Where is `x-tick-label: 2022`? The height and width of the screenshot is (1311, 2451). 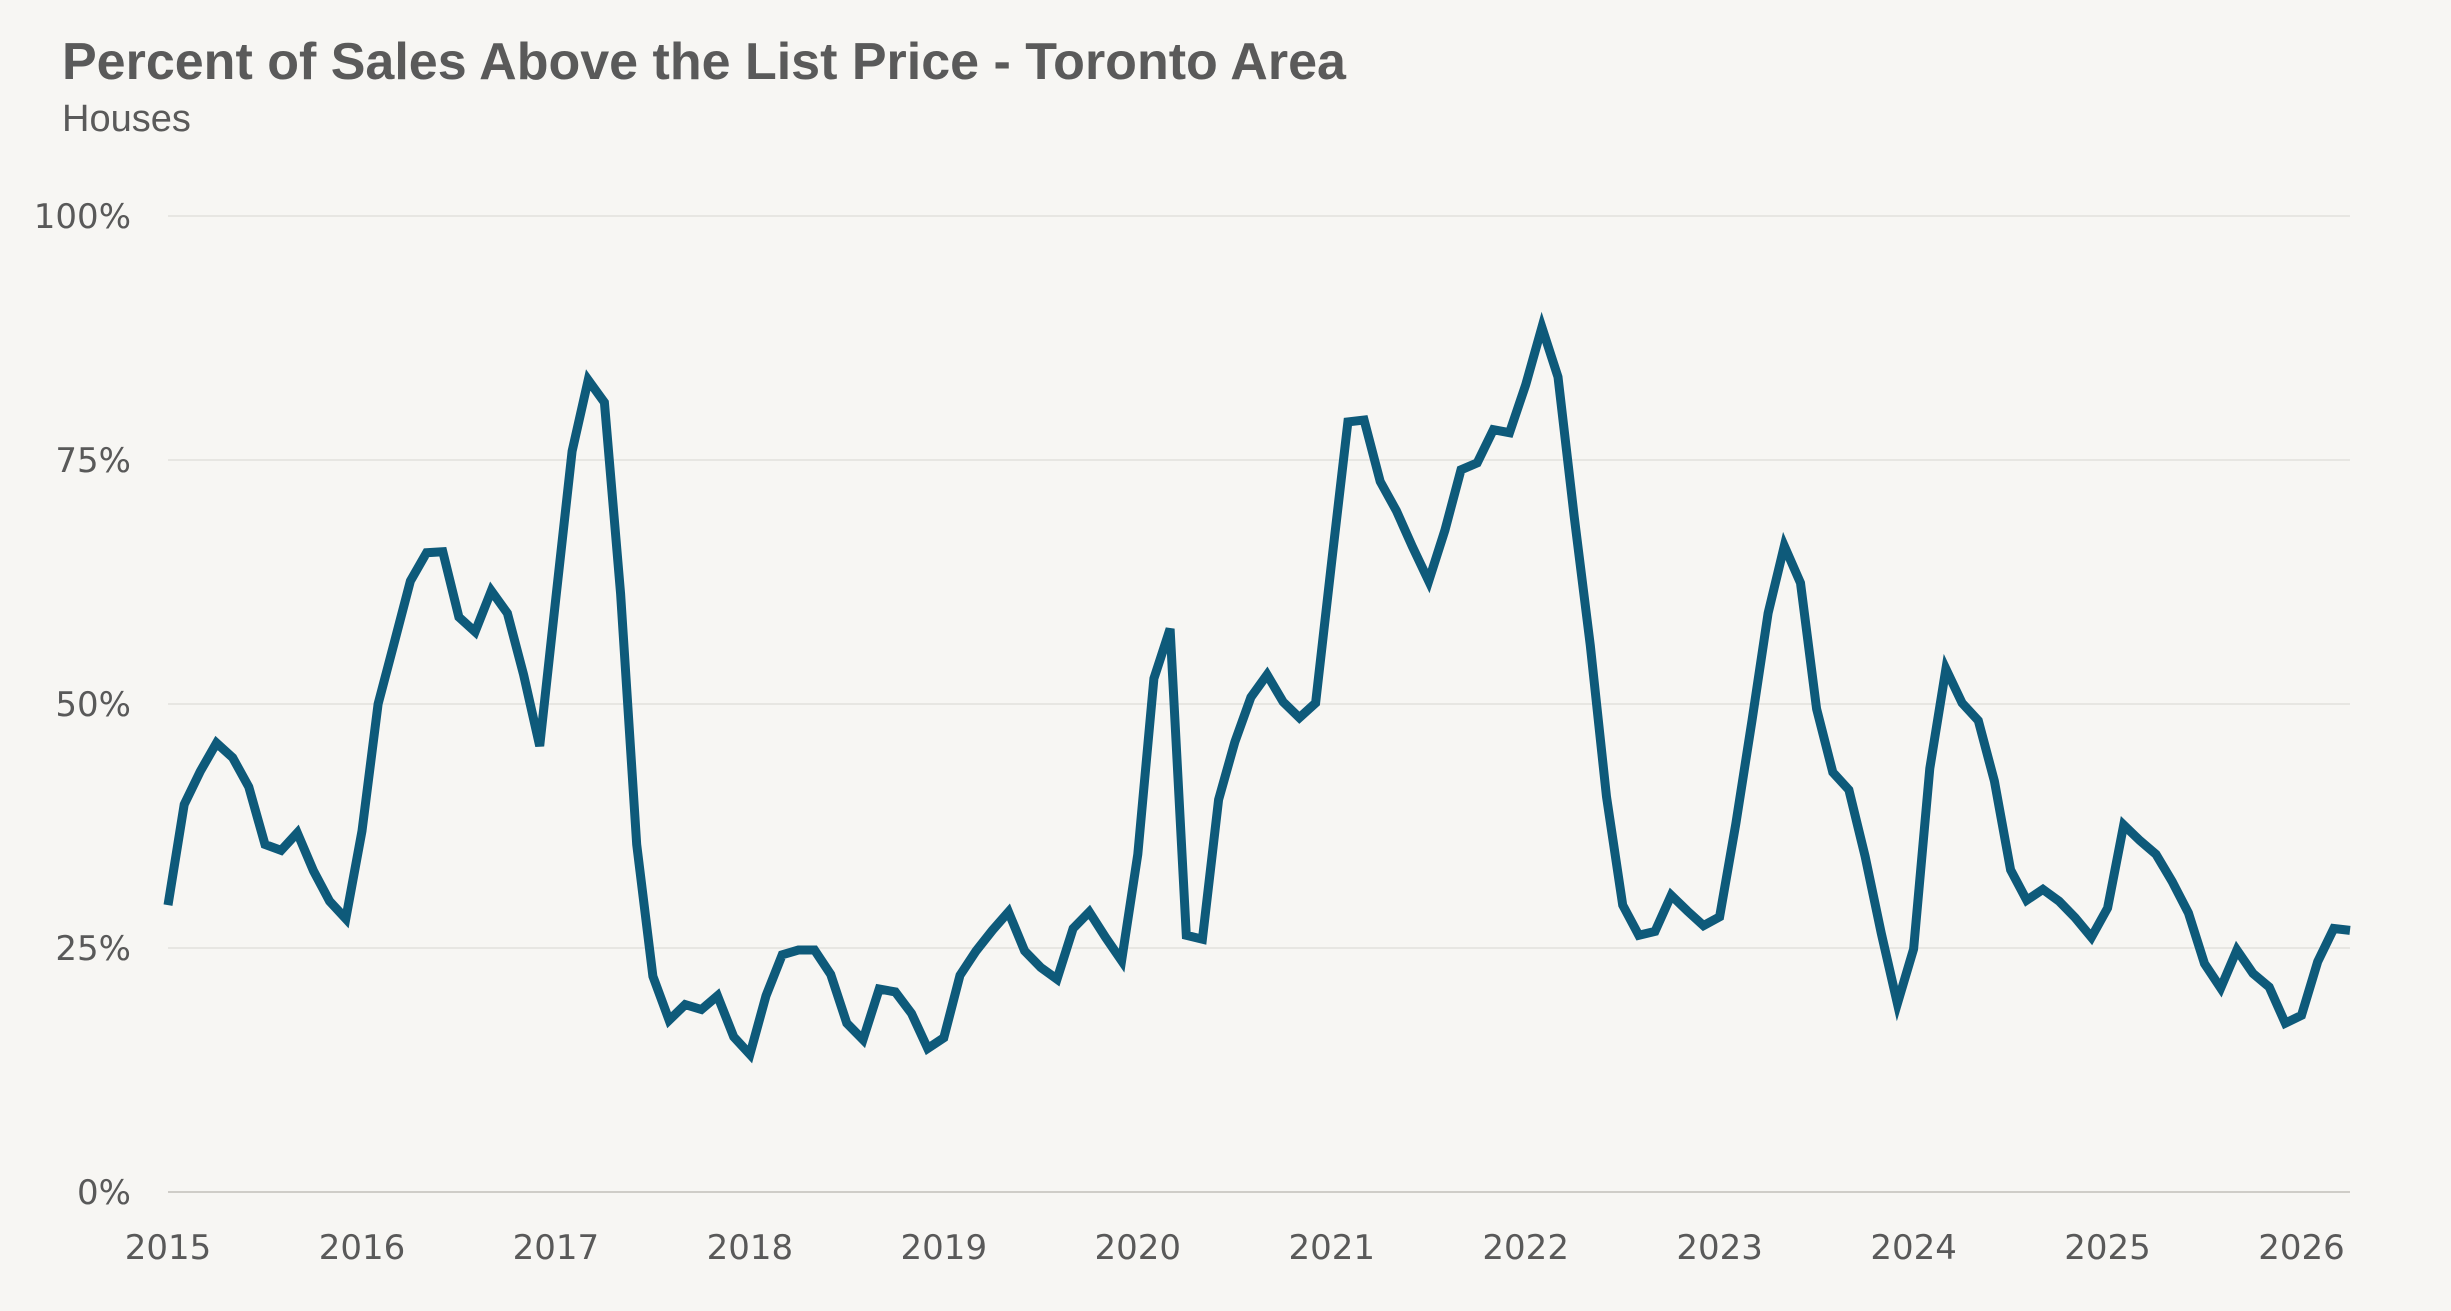
x-tick-label: 2022 is located at coordinates (1525, 1248).